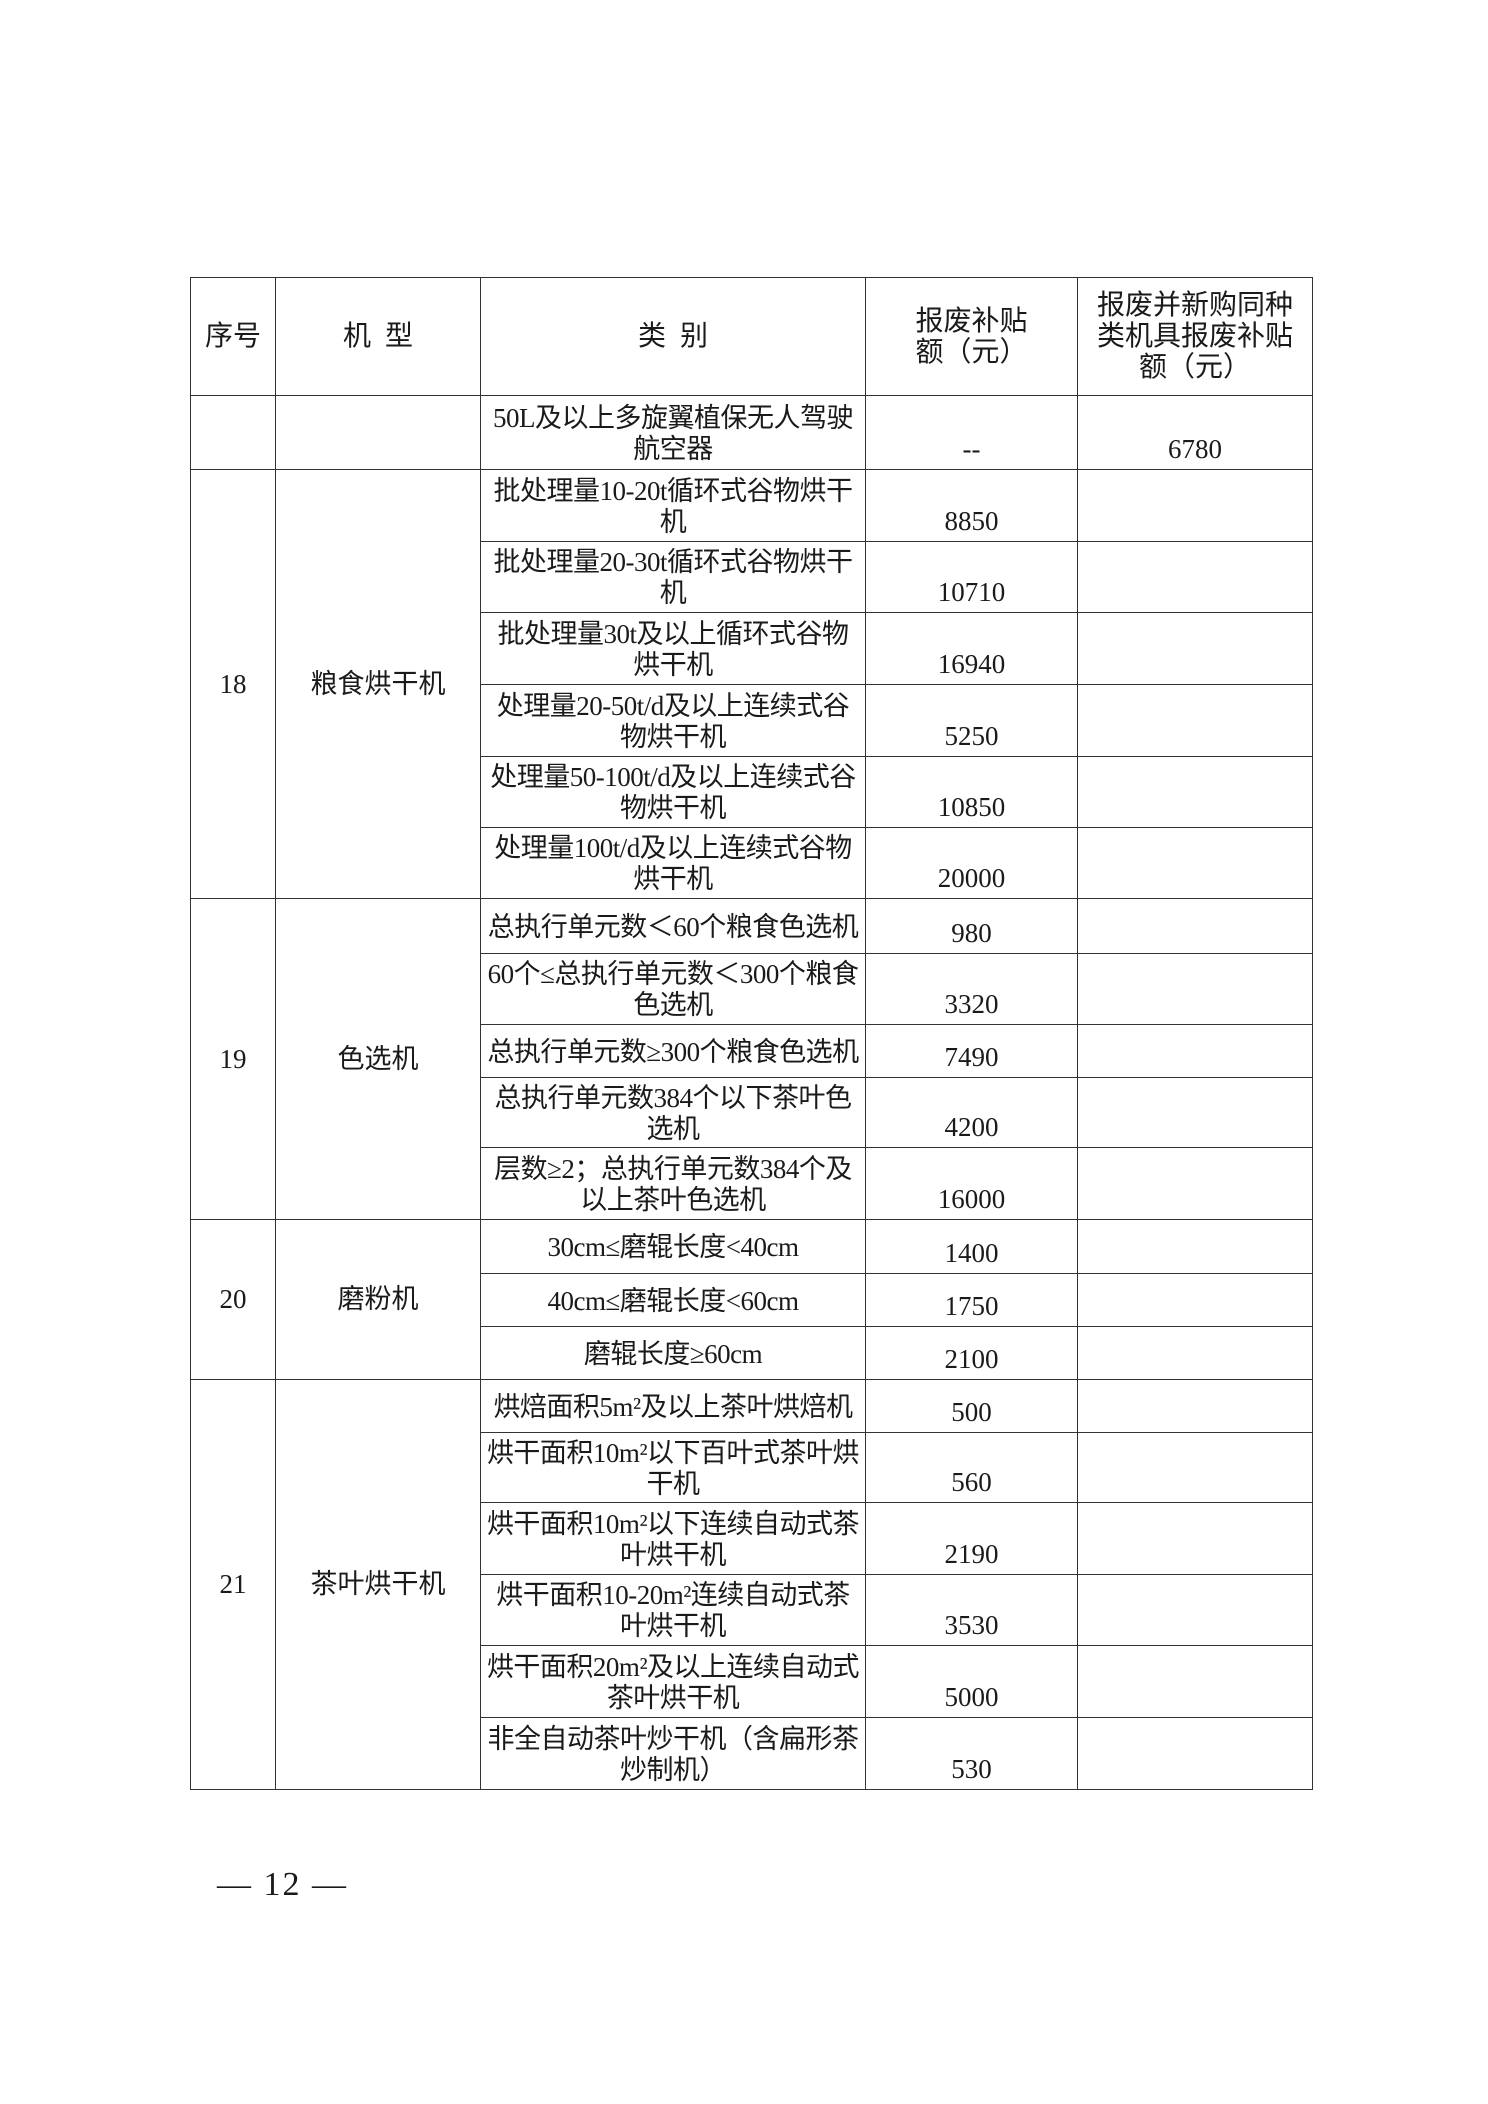 Image resolution: width=1488 pixels, height=2104 pixels. I want to click on table-row: 19 色选机 总执行单元数＜60个粮食色选机 980, so click(751, 1059).